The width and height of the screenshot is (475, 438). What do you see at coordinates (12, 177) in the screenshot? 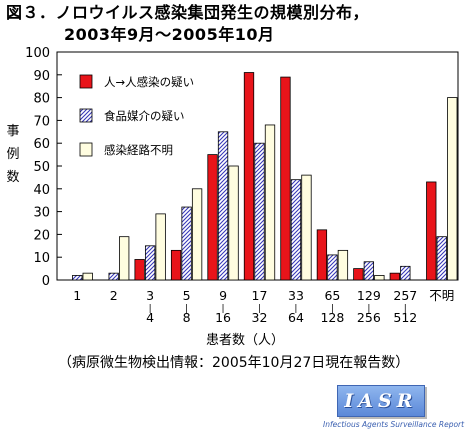
I see `y-axis-label-char: 数` at bounding box center [12, 177].